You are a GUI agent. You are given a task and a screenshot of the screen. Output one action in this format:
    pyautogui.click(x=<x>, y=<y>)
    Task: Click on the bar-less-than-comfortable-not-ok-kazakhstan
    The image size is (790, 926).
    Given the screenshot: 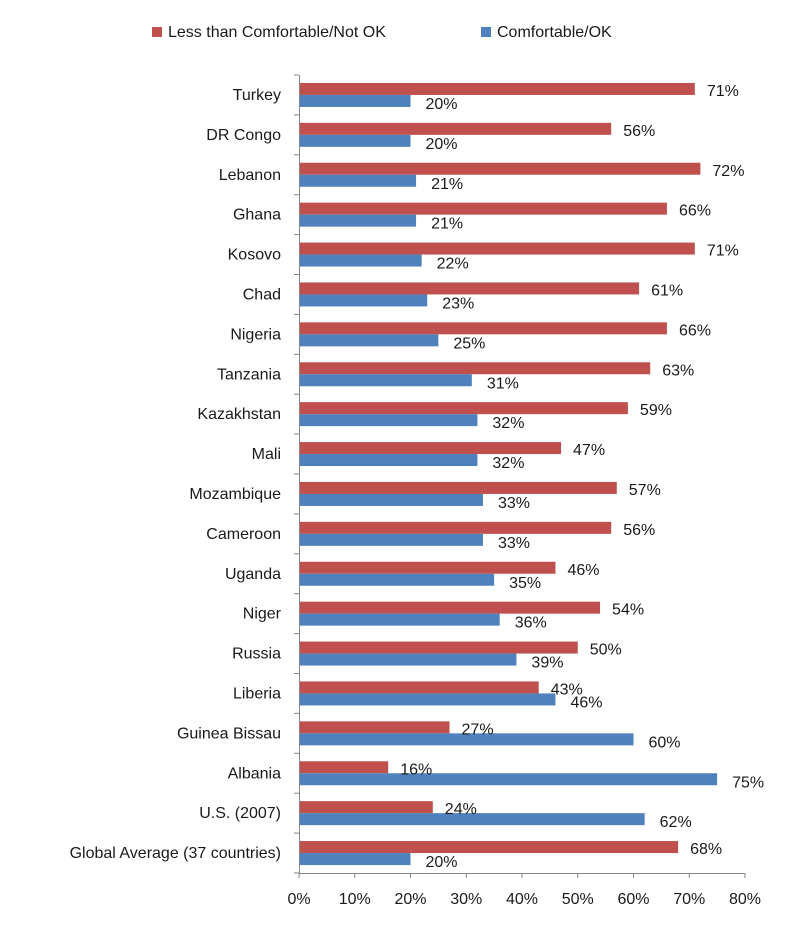 What is the action you would take?
    pyautogui.click(x=464, y=408)
    